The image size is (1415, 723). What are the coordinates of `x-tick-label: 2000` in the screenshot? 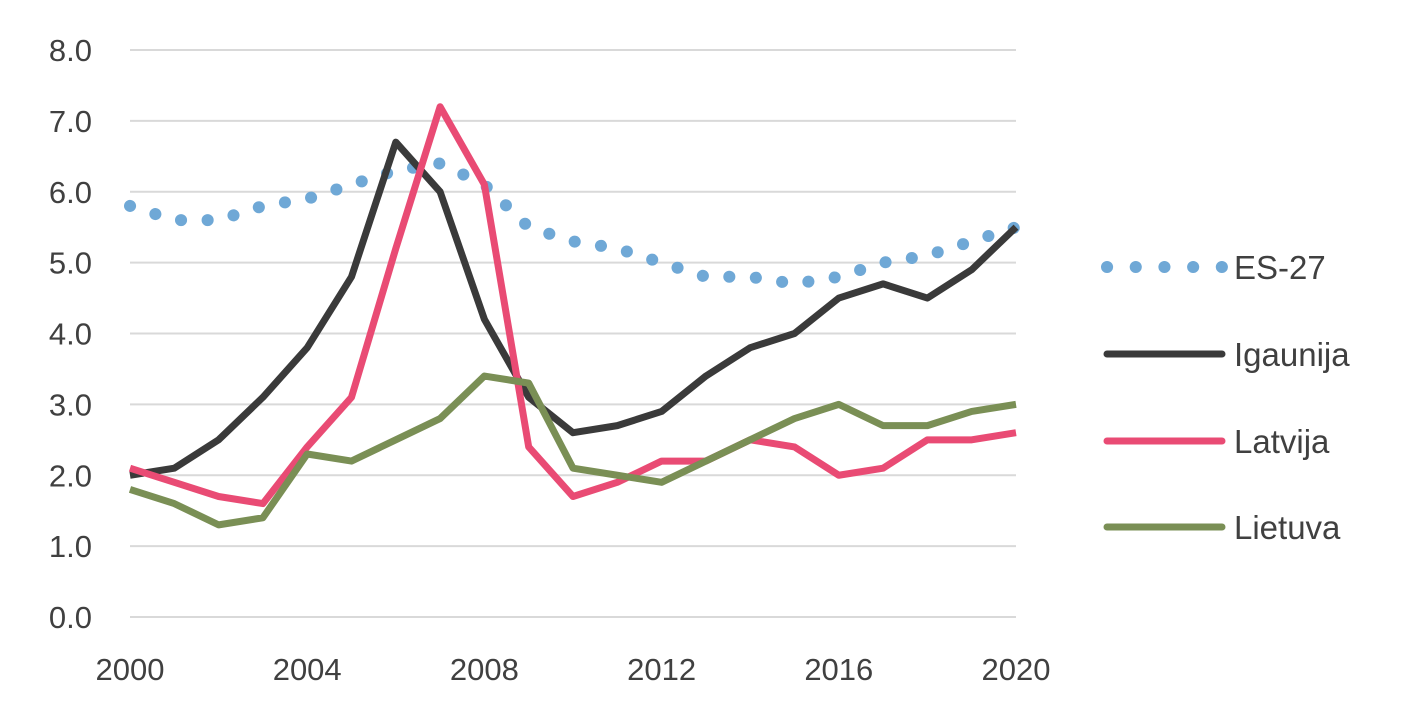 It's located at (130, 669).